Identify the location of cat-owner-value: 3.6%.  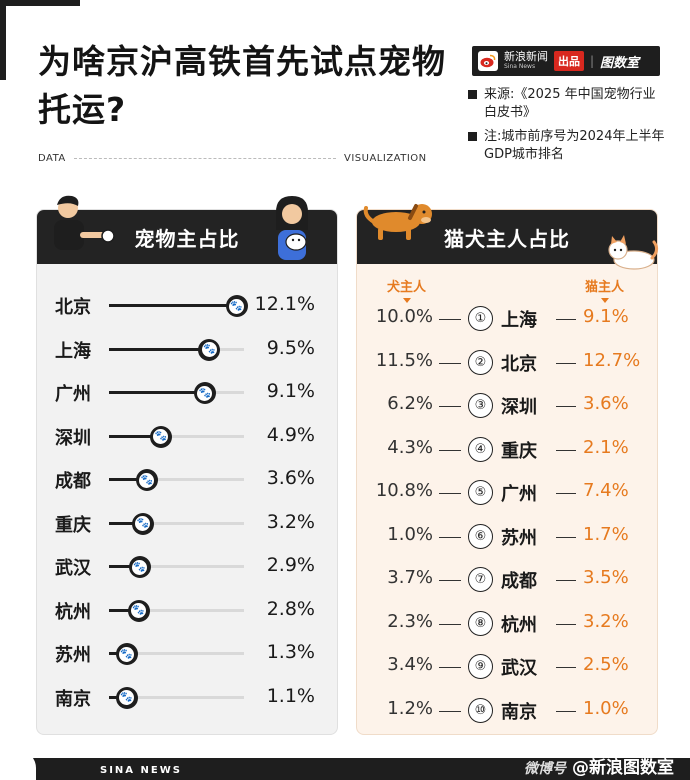
(606, 403).